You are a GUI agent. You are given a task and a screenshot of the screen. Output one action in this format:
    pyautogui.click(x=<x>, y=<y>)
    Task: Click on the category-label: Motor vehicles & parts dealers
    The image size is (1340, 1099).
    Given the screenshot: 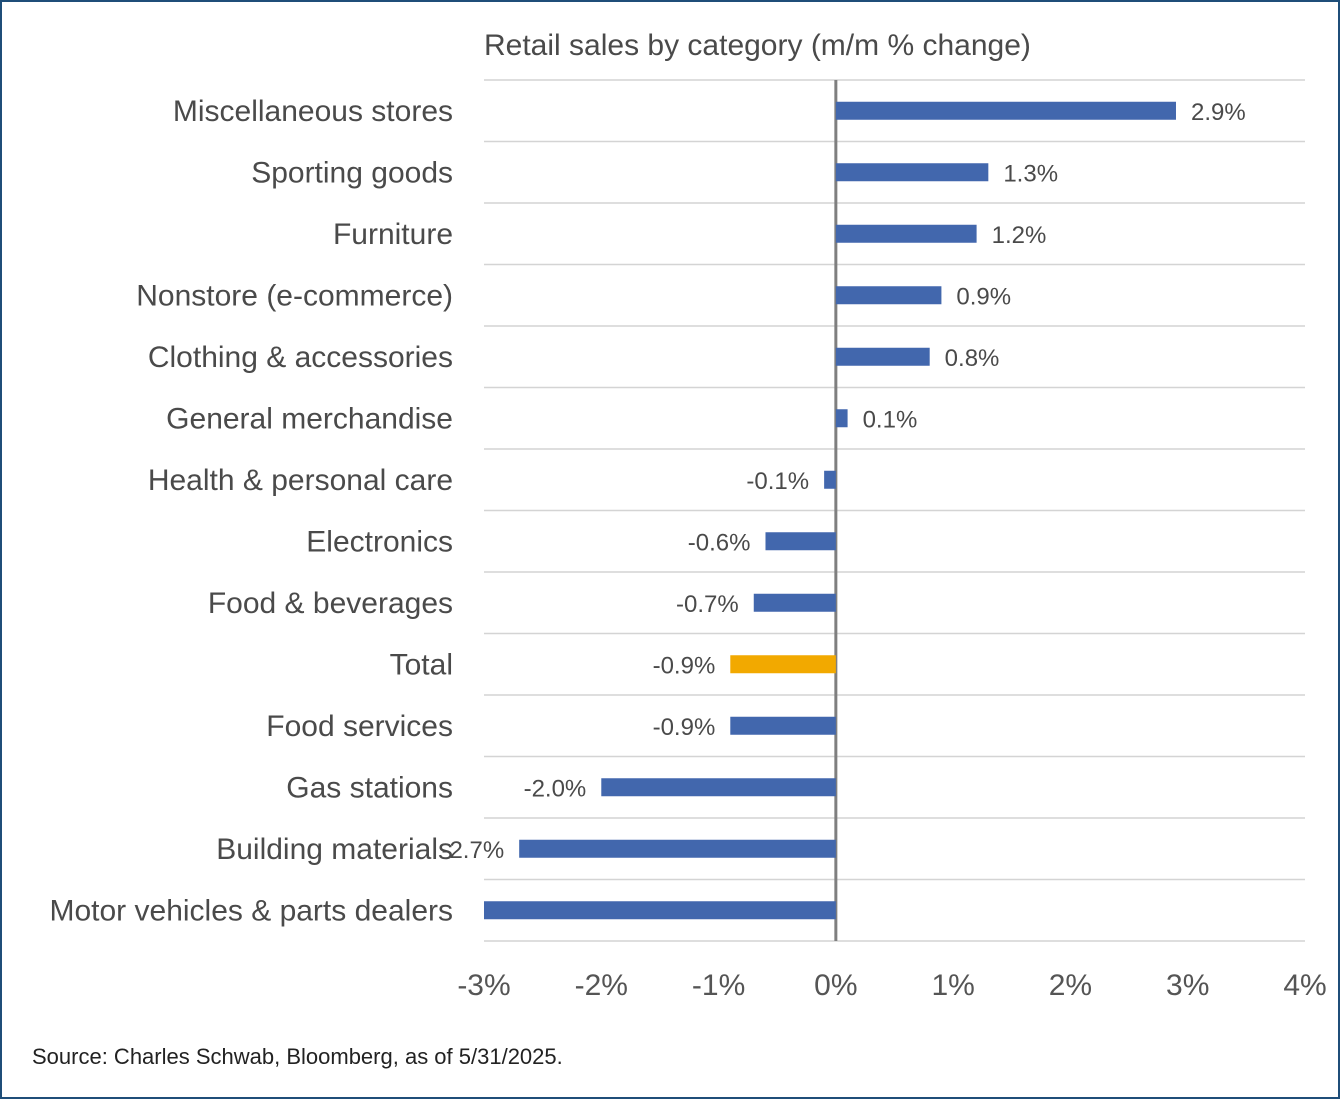 What is the action you would take?
    pyautogui.click(x=251, y=910)
    